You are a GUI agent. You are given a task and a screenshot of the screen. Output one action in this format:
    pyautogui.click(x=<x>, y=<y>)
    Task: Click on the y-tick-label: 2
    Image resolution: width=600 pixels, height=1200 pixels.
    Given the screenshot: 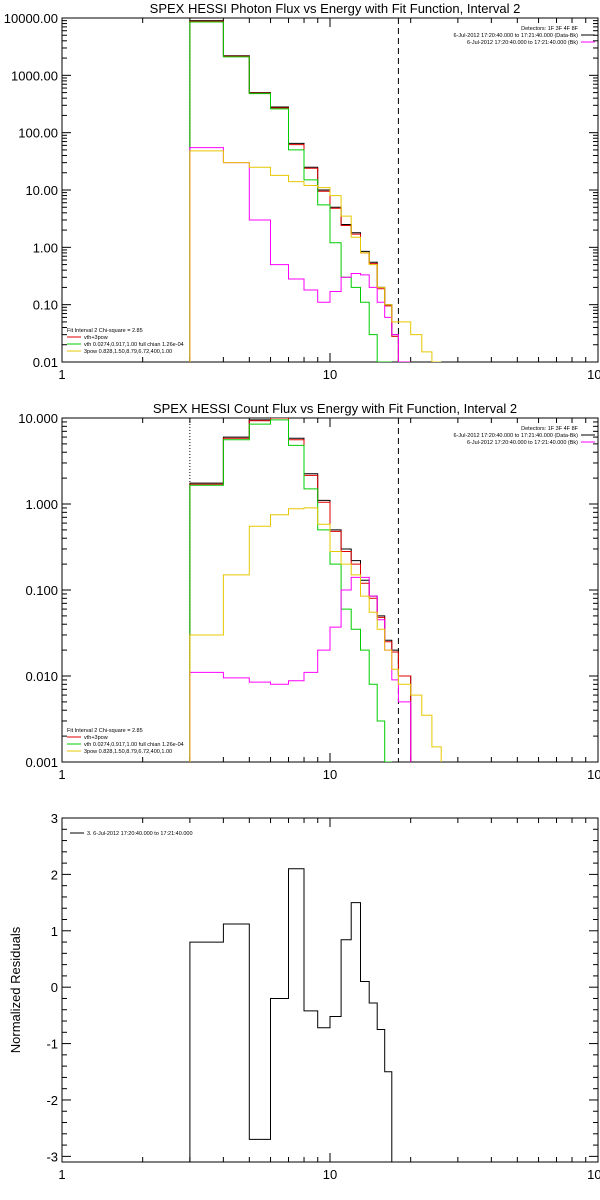 What is the action you would take?
    pyautogui.click(x=54, y=874)
    